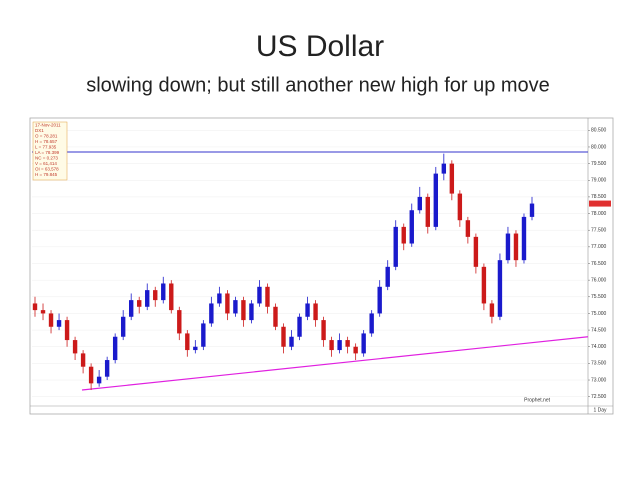  What do you see at coordinates (46, 136) in the screenshot?
I see `info-line: O = 78.281` at bounding box center [46, 136].